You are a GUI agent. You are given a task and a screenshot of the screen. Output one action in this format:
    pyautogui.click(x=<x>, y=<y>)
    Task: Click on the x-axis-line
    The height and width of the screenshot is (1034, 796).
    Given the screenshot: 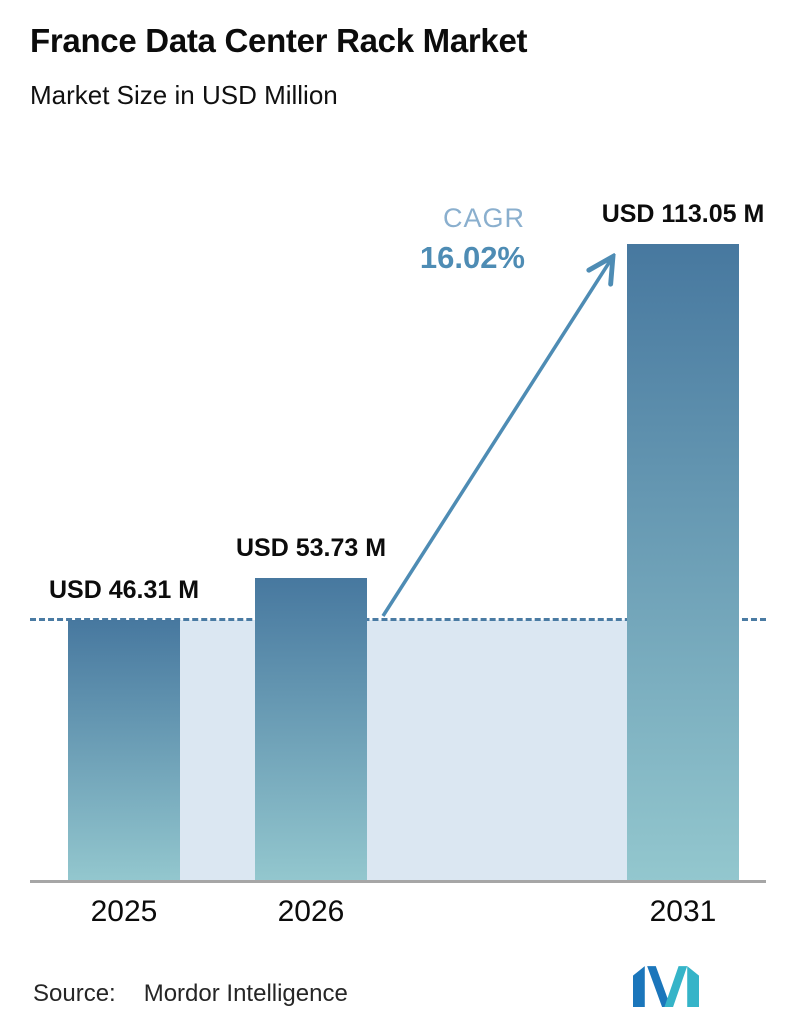 What is the action you would take?
    pyautogui.click(x=398, y=881)
    